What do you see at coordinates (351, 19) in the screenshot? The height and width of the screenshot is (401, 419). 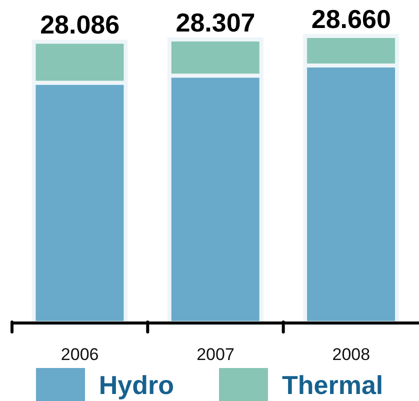 I see `annotation: 28.660` at bounding box center [351, 19].